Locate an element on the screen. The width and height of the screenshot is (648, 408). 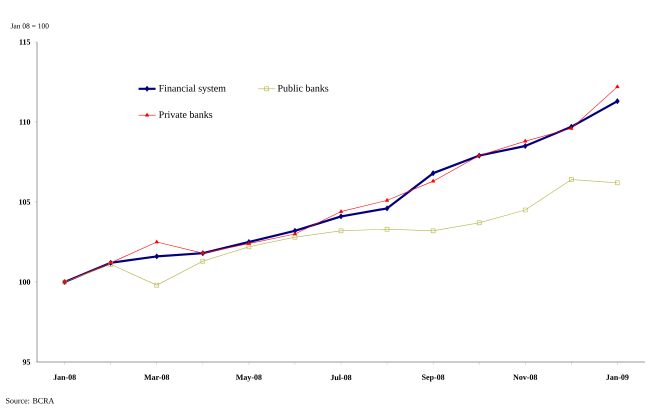
legend-label: Financial system is located at coordinates (192, 89).